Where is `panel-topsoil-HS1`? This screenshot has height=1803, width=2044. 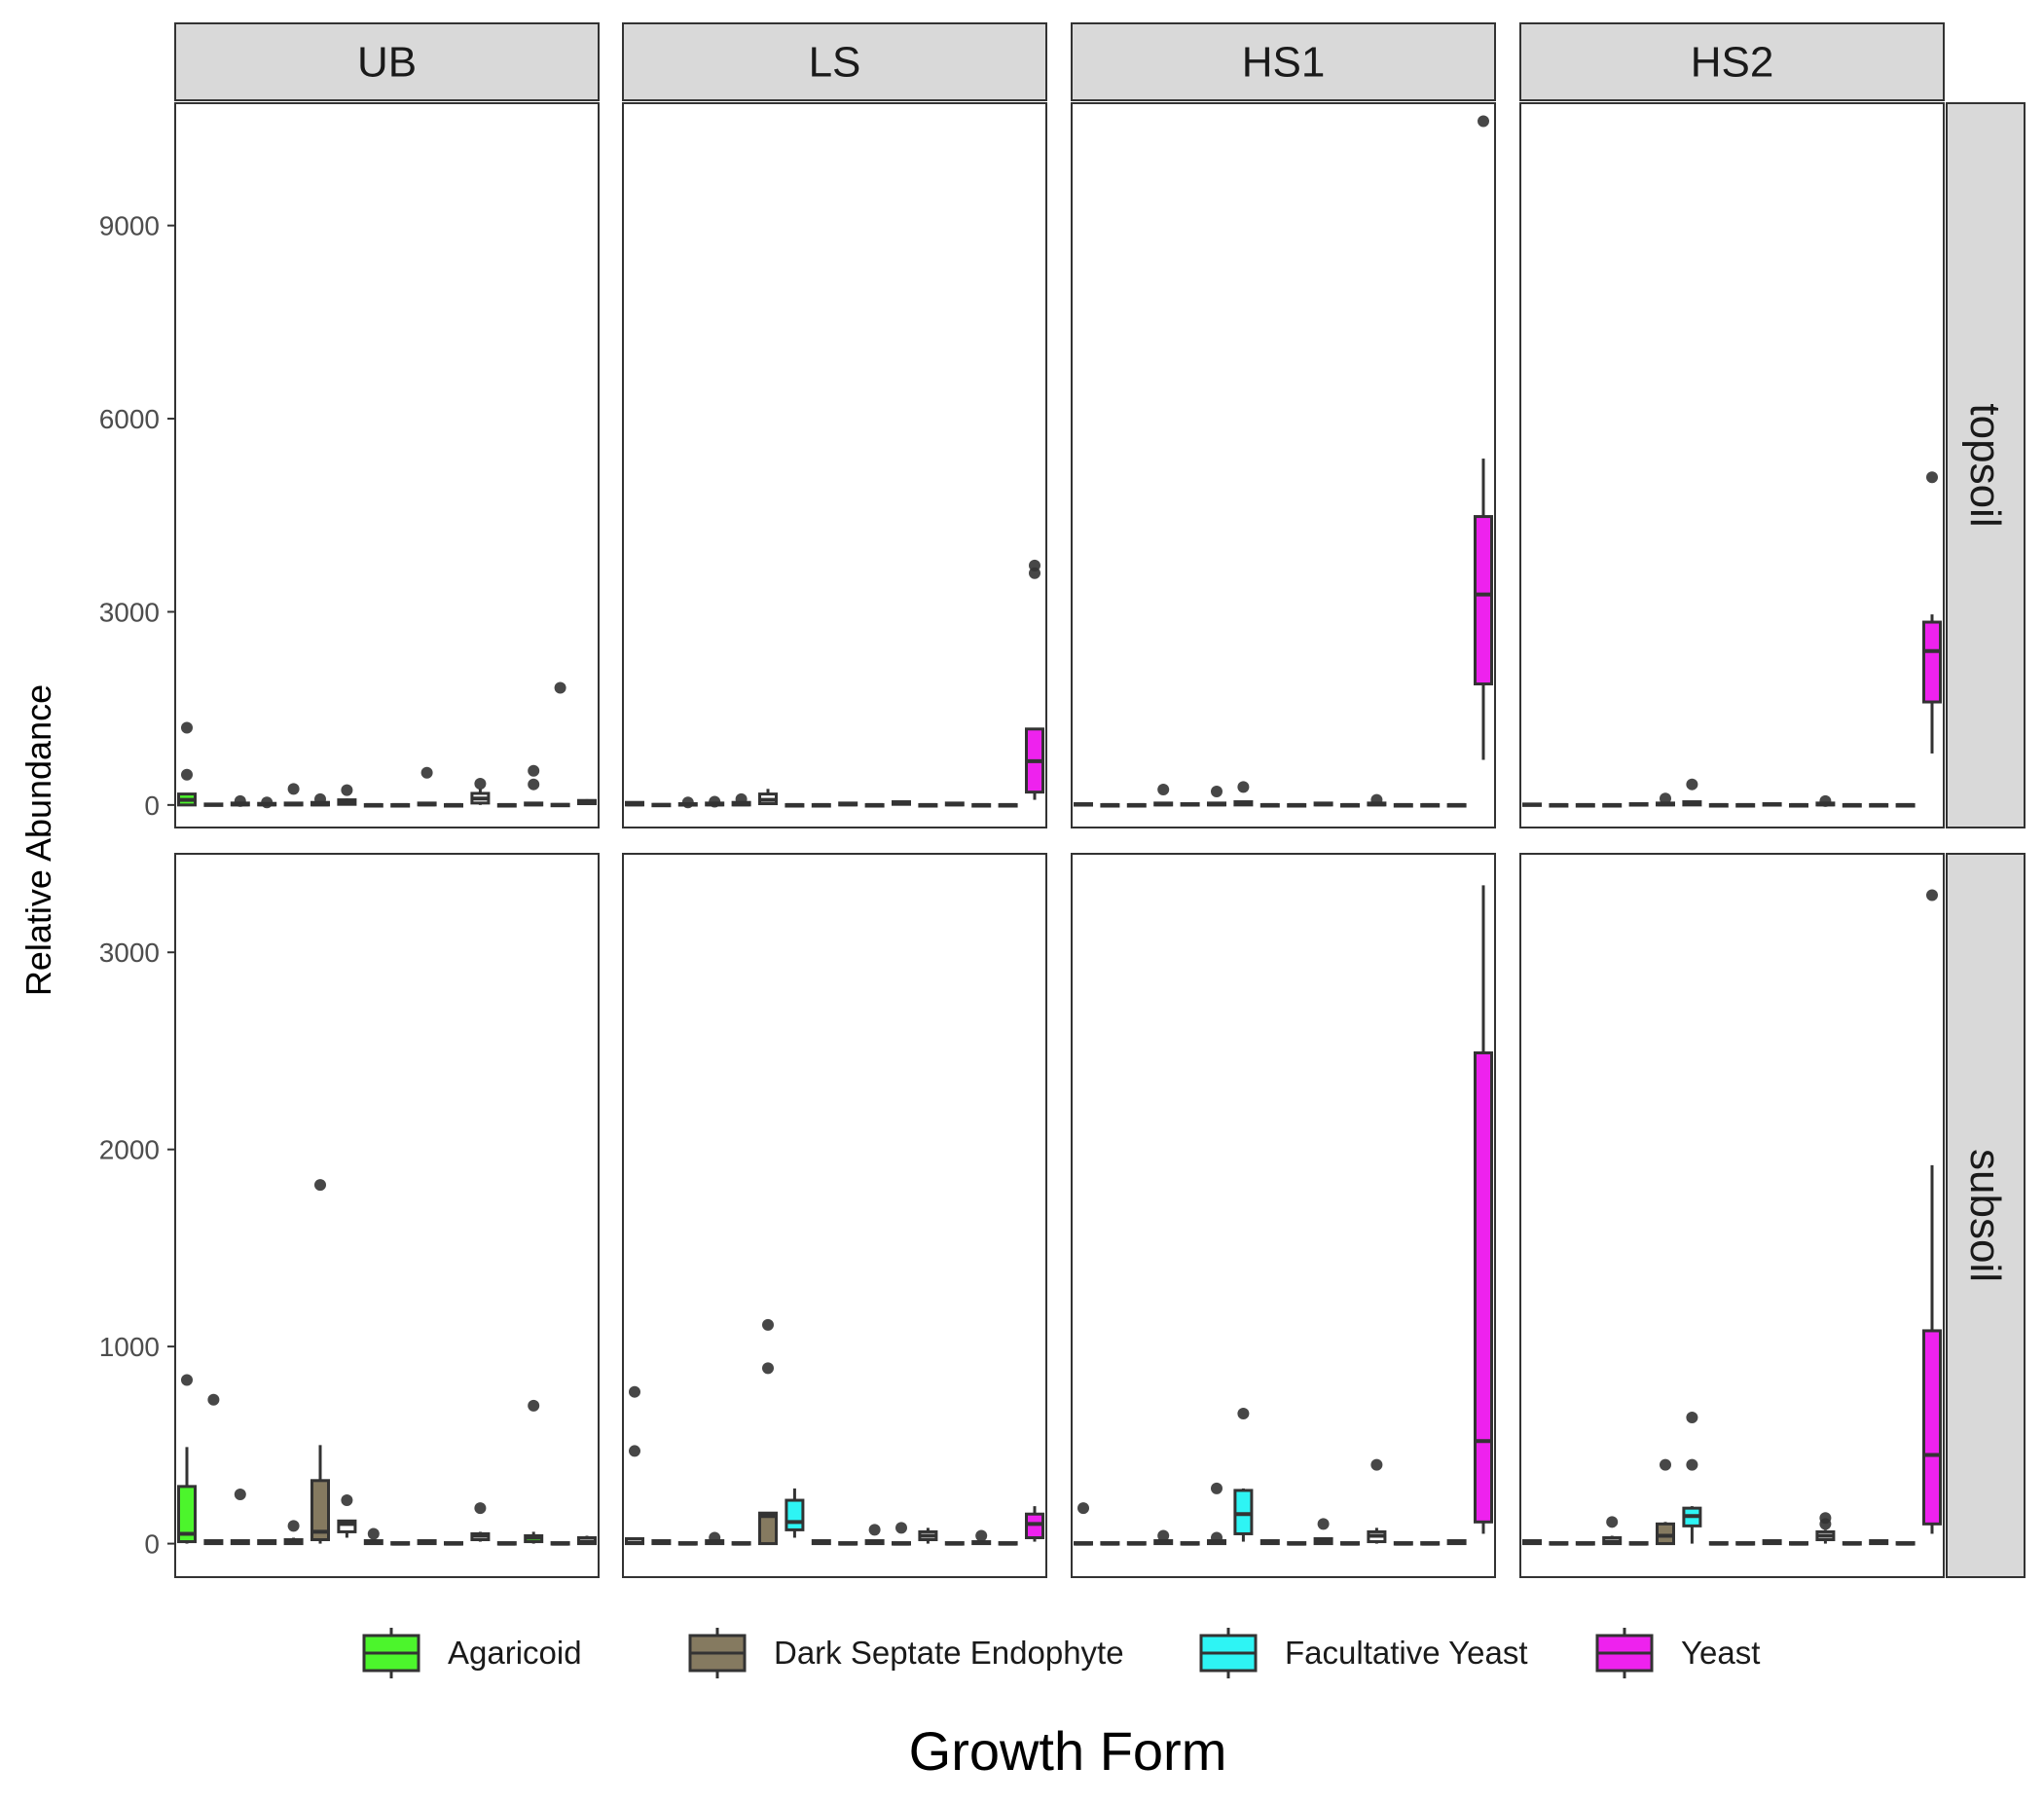
panel-topsoil-HS1 is located at coordinates (1284, 465).